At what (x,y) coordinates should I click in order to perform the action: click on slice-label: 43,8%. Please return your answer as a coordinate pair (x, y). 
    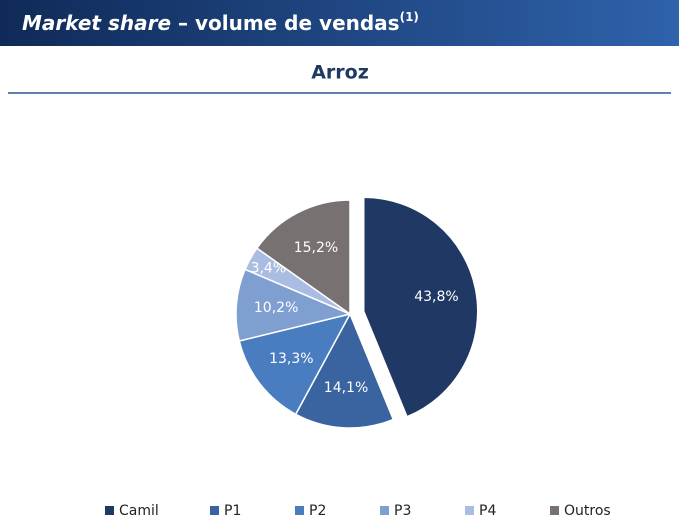
    Looking at the image, I should click on (436, 297).